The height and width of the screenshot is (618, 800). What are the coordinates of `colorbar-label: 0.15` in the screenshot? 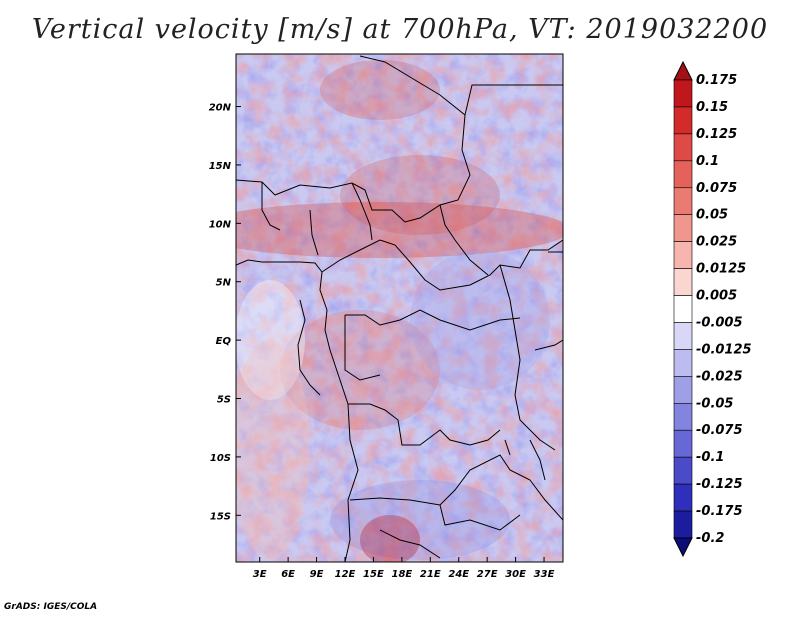 It's located at (712, 107).